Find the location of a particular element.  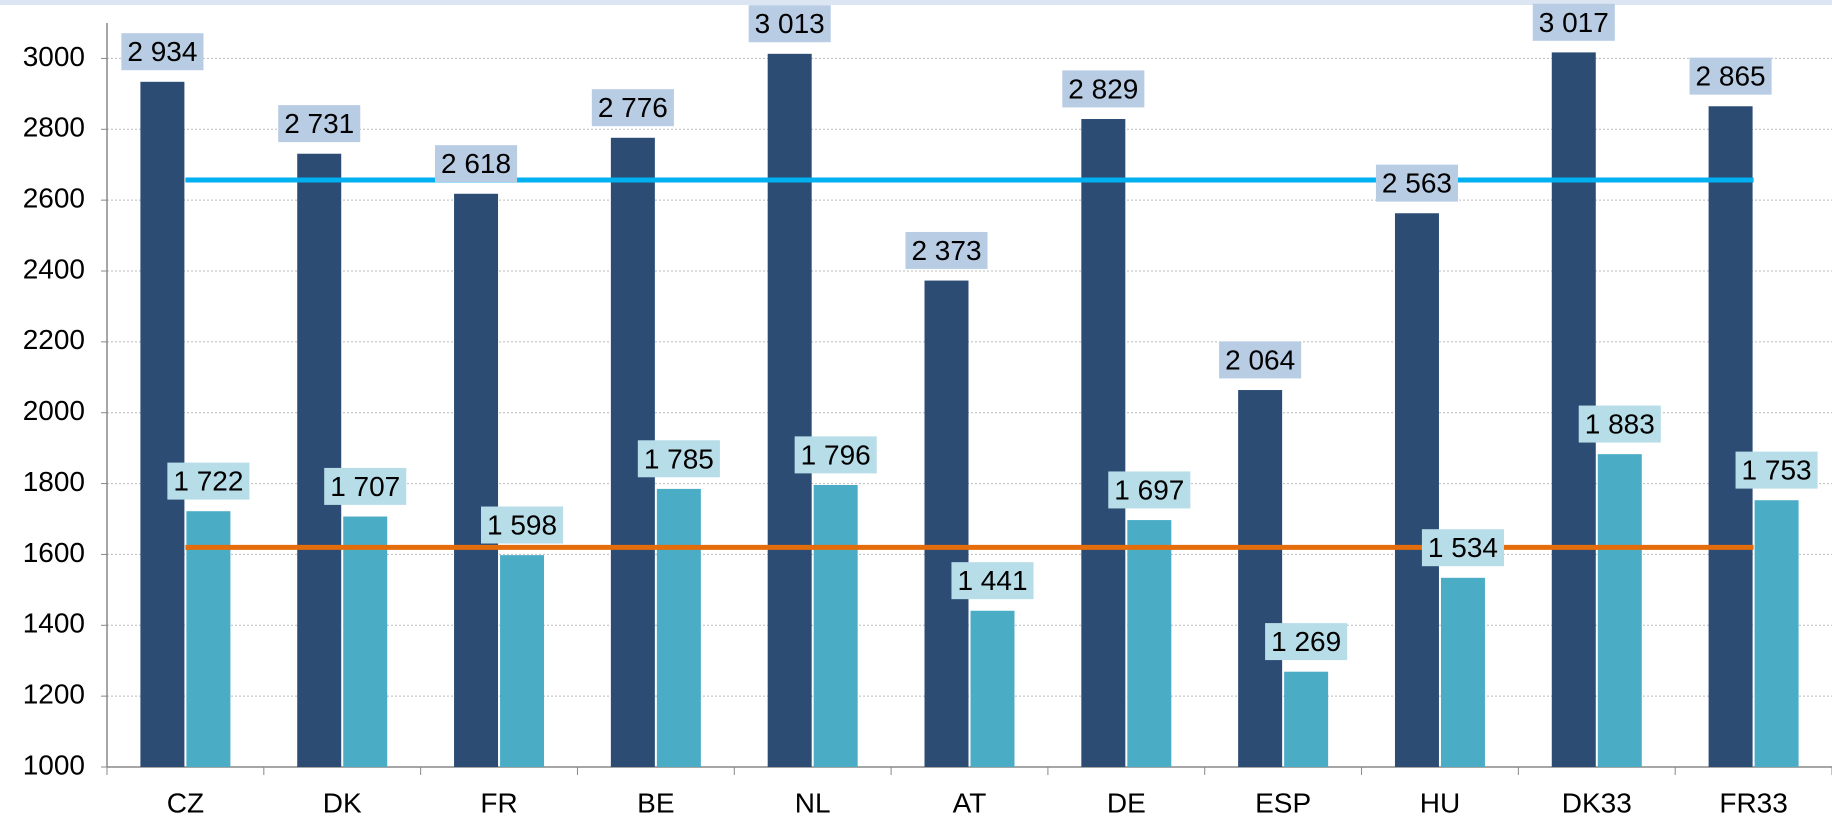

top-strip is located at coordinates (916, 2).